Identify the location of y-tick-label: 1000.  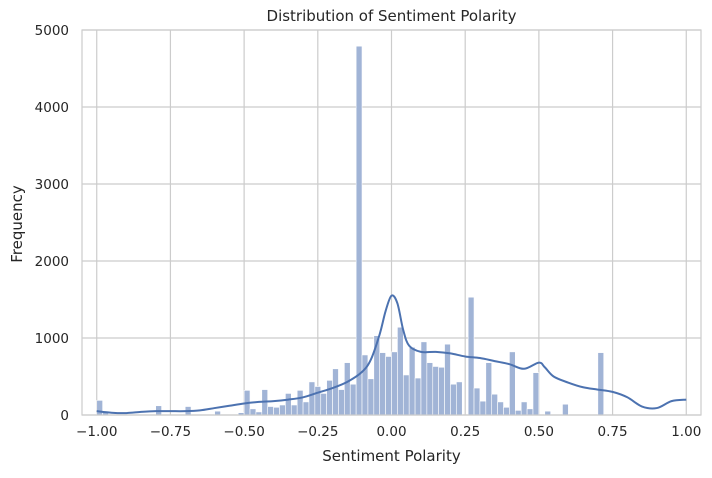
(52, 339).